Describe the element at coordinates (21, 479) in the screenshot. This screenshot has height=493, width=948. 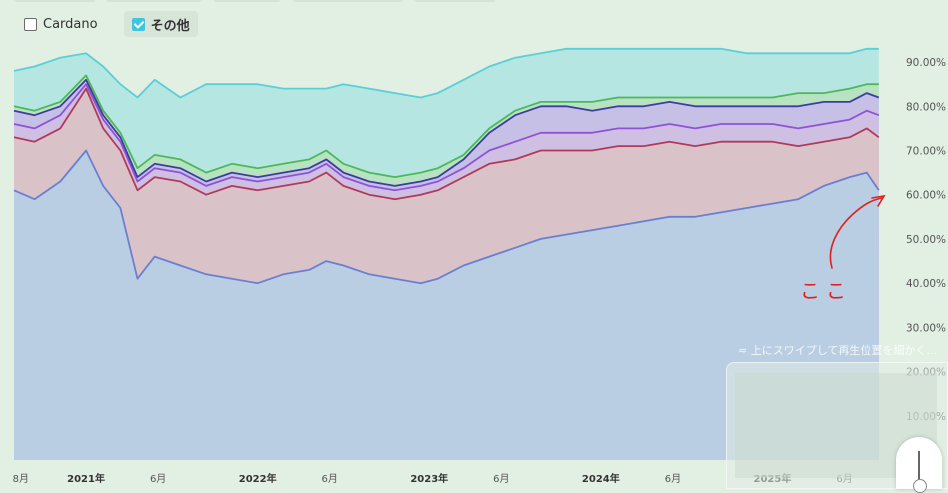
I see `x-tick-label: 8月` at that location.